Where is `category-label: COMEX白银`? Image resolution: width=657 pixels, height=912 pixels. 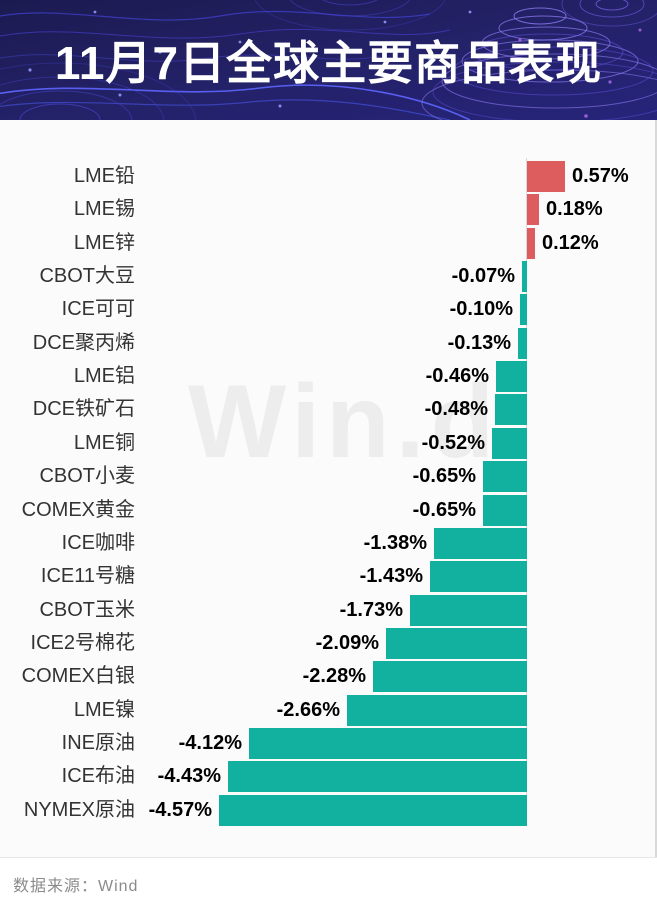
category-label: COMEX白银 is located at coordinates (78, 676).